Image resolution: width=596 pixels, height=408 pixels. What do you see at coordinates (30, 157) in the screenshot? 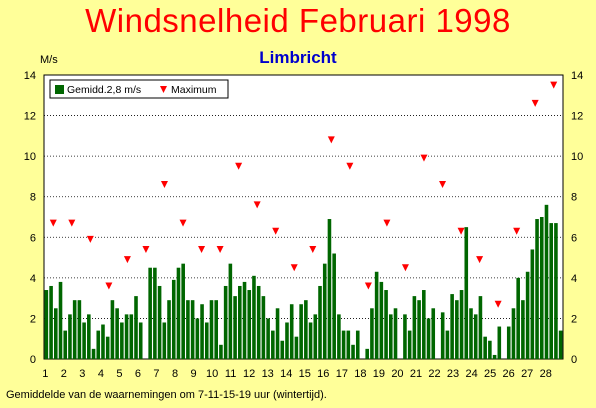
I see `y-tick-label-left: 10` at bounding box center [30, 157].